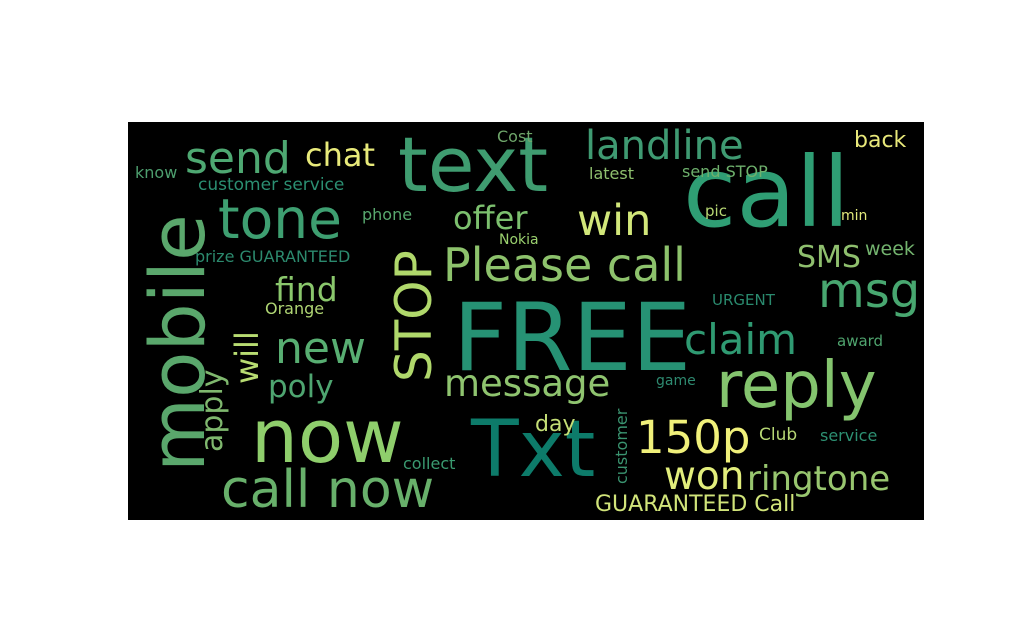  I want to click on word-msg: msg, so click(869, 291).